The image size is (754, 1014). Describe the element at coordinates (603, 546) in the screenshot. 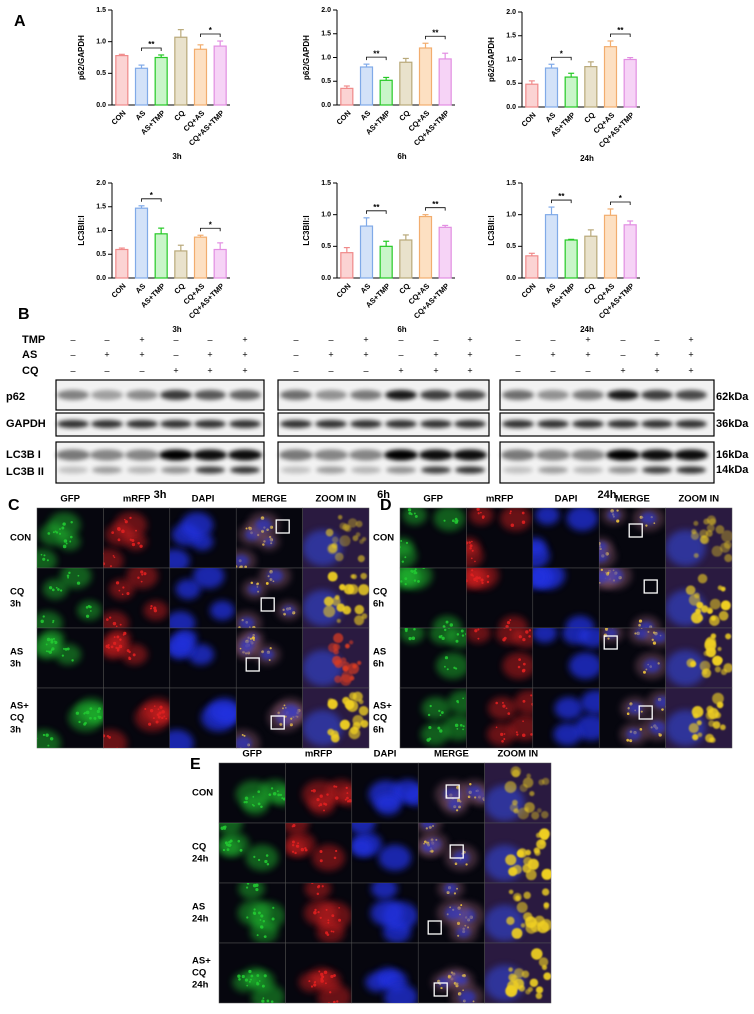

I see `merge-nucleus` at that location.